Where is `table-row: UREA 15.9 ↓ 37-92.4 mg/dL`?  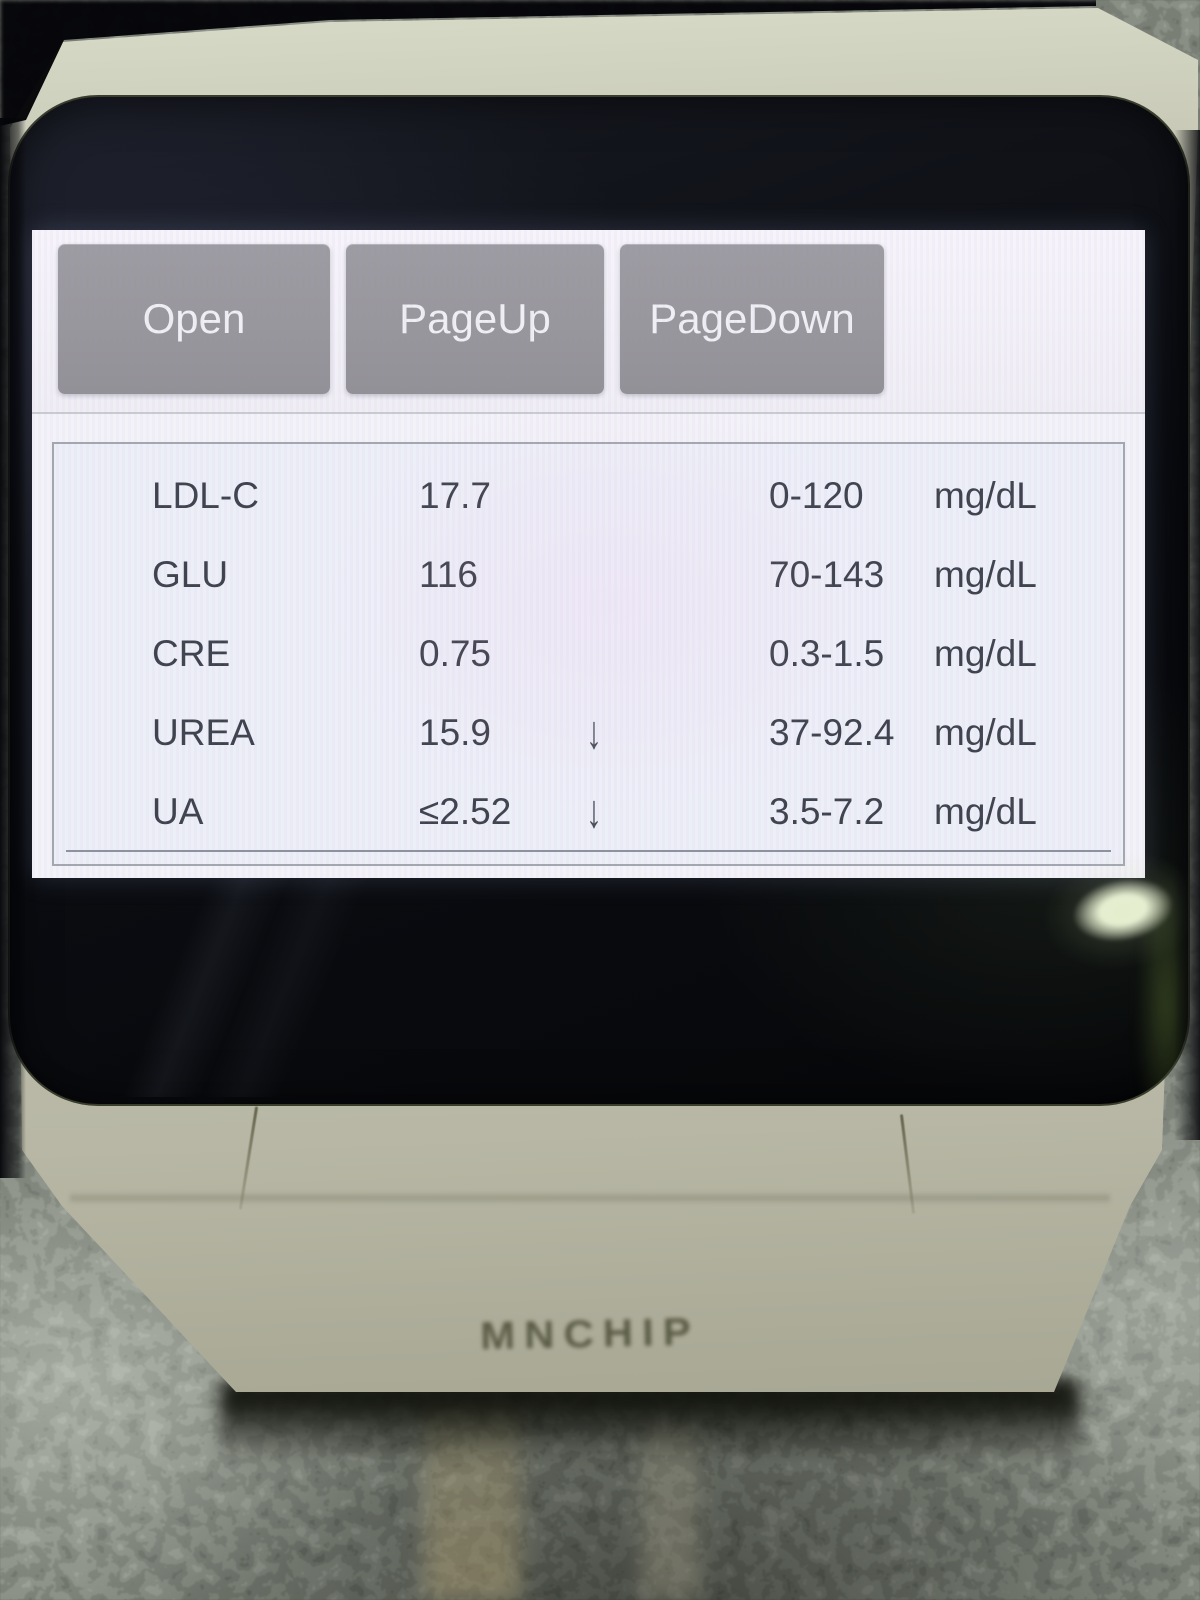
table-row: UREA 15.9 ↓ 37-92.4 mg/dL is located at coordinates (588, 732).